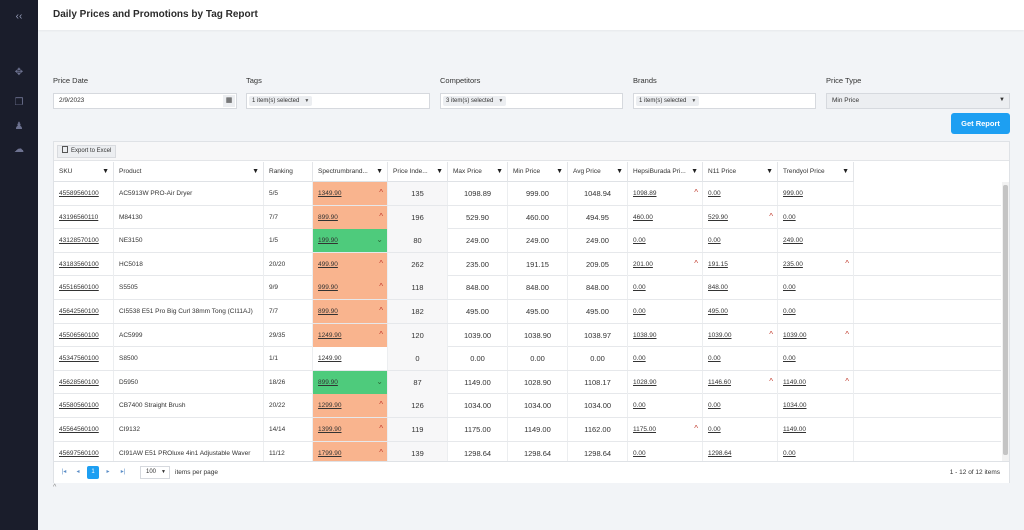  Describe the element at coordinates (478, 172) in the screenshot. I see `column-header: Max Price ▼` at that location.